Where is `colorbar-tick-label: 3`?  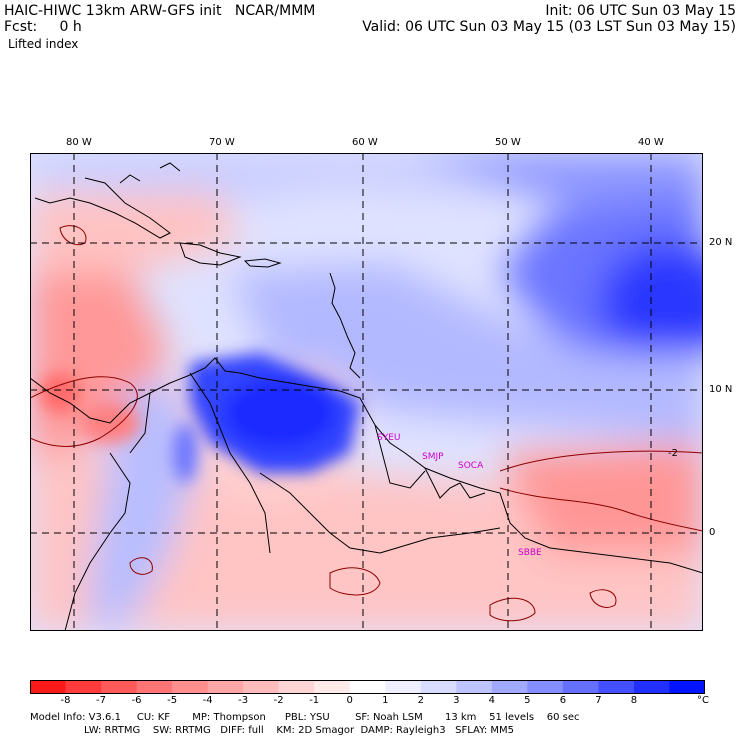 colorbar-tick-label: 3 is located at coordinates (456, 700).